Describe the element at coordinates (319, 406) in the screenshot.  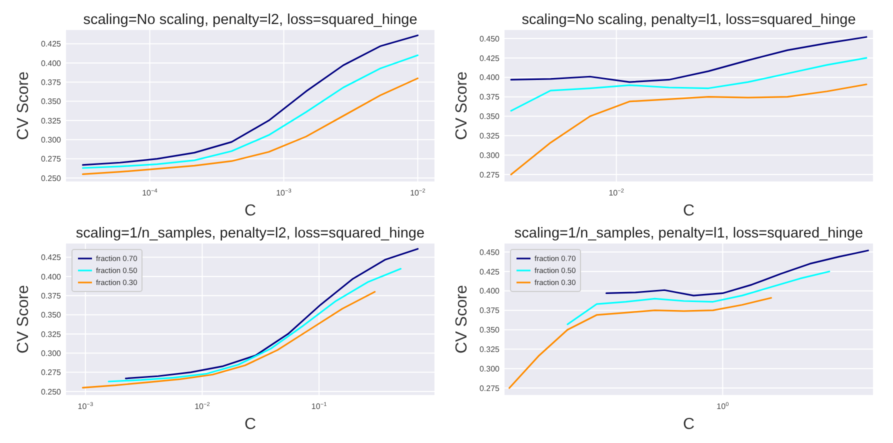
I see `x-tick-label: 10$^{−1}$` at that location.